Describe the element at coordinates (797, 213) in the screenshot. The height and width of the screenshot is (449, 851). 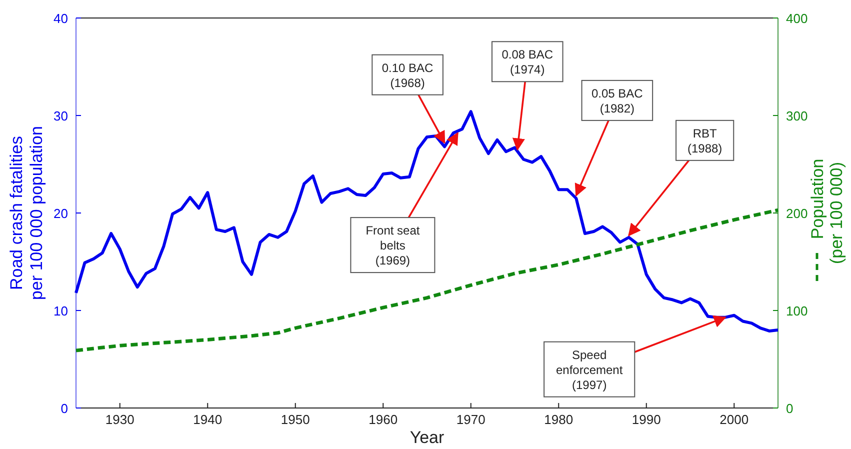
I see `y2-tick-label: 200` at that location.